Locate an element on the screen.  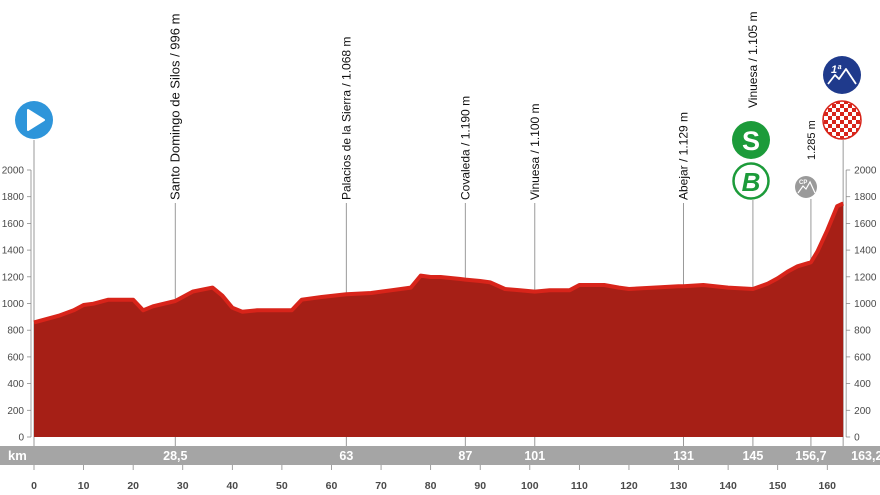
sprint-label: S is located at coordinates (751, 141).